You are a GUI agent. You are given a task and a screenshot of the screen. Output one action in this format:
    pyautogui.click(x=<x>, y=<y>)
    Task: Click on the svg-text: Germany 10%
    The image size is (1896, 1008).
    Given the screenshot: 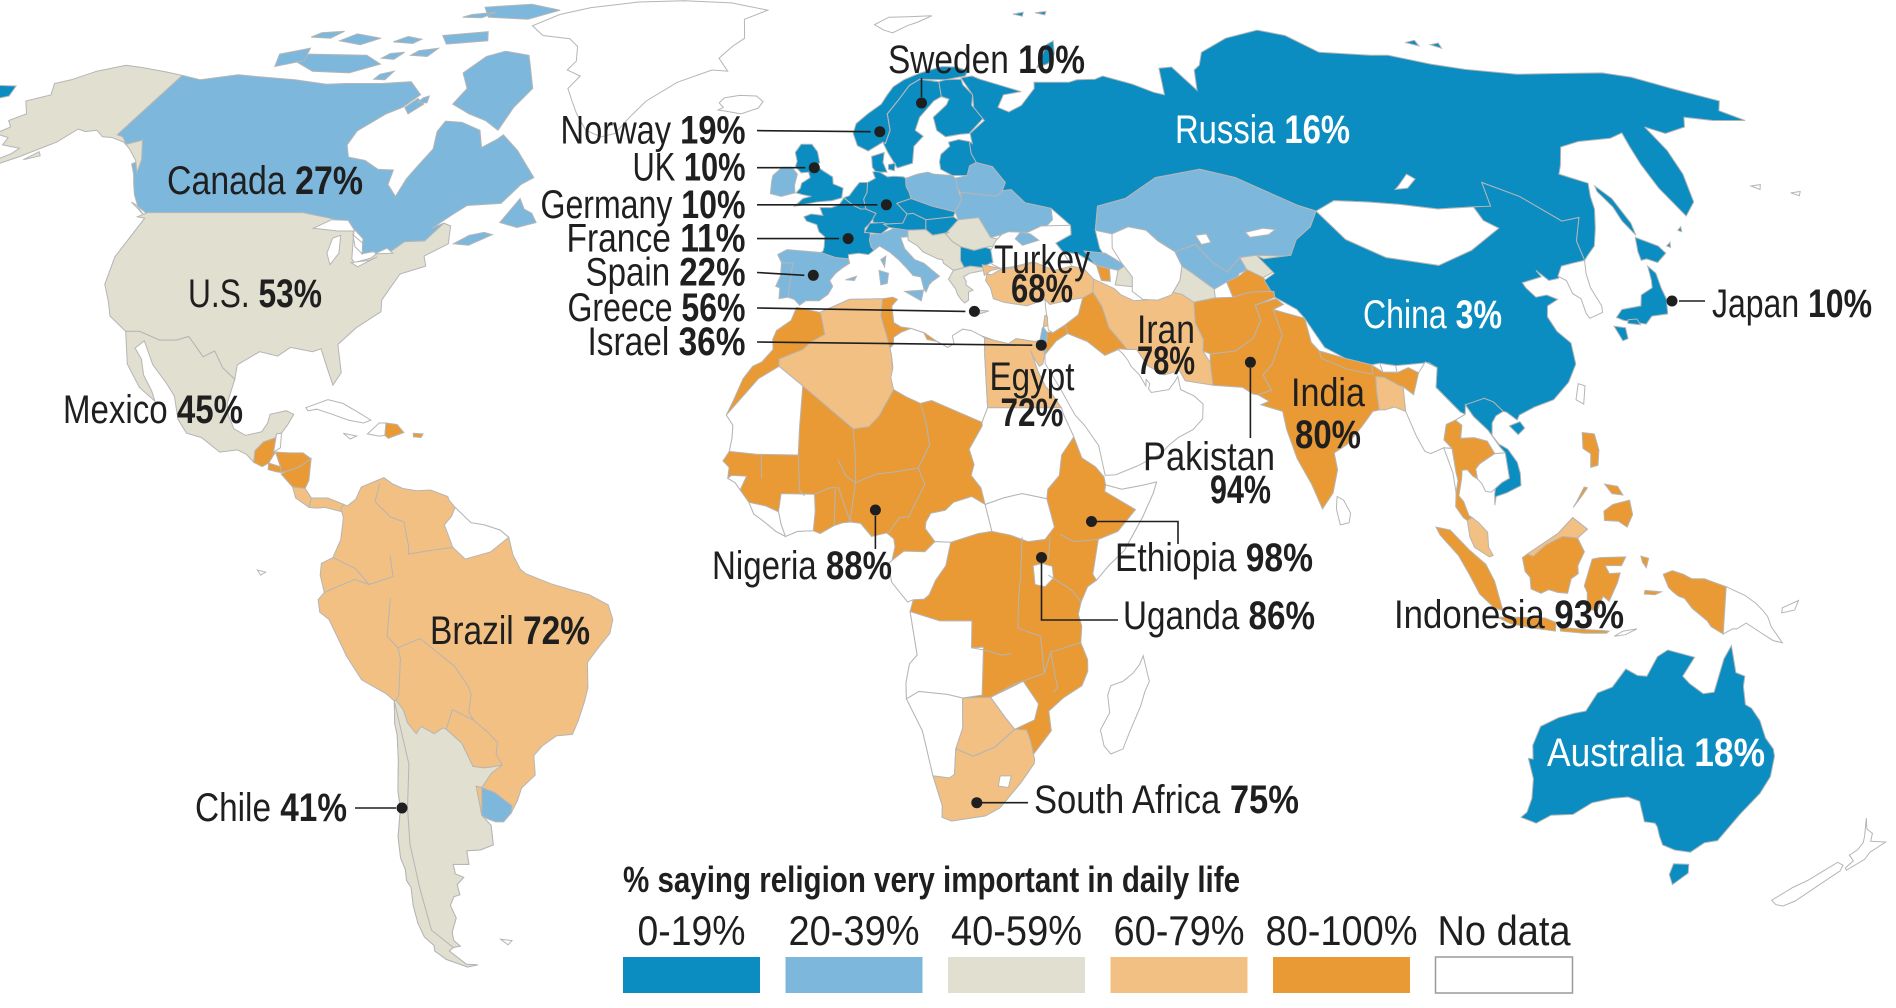 What is the action you would take?
    pyautogui.click(x=643, y=205)
    